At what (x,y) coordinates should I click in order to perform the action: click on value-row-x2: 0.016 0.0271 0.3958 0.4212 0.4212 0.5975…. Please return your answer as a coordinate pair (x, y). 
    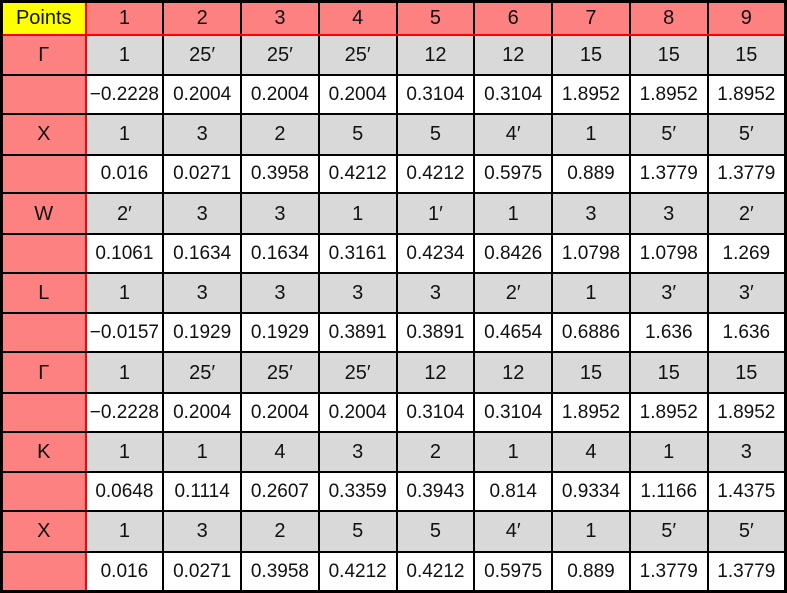
    Looking at the image, I should click on (393, 571).